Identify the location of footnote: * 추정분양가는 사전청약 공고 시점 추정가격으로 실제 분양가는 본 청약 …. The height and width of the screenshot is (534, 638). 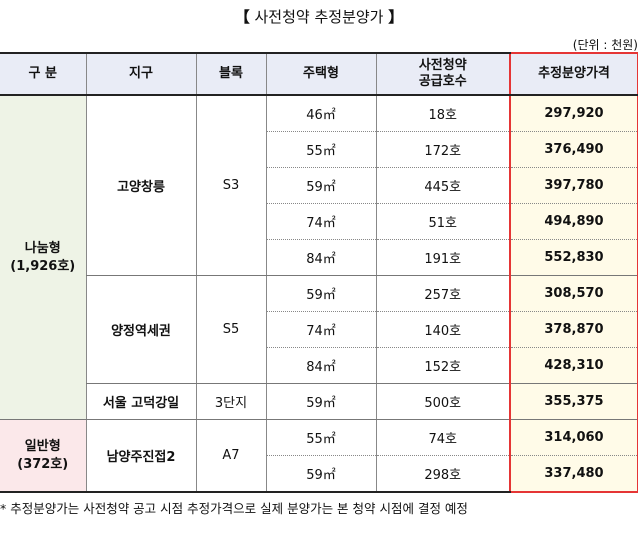
(234, 508).